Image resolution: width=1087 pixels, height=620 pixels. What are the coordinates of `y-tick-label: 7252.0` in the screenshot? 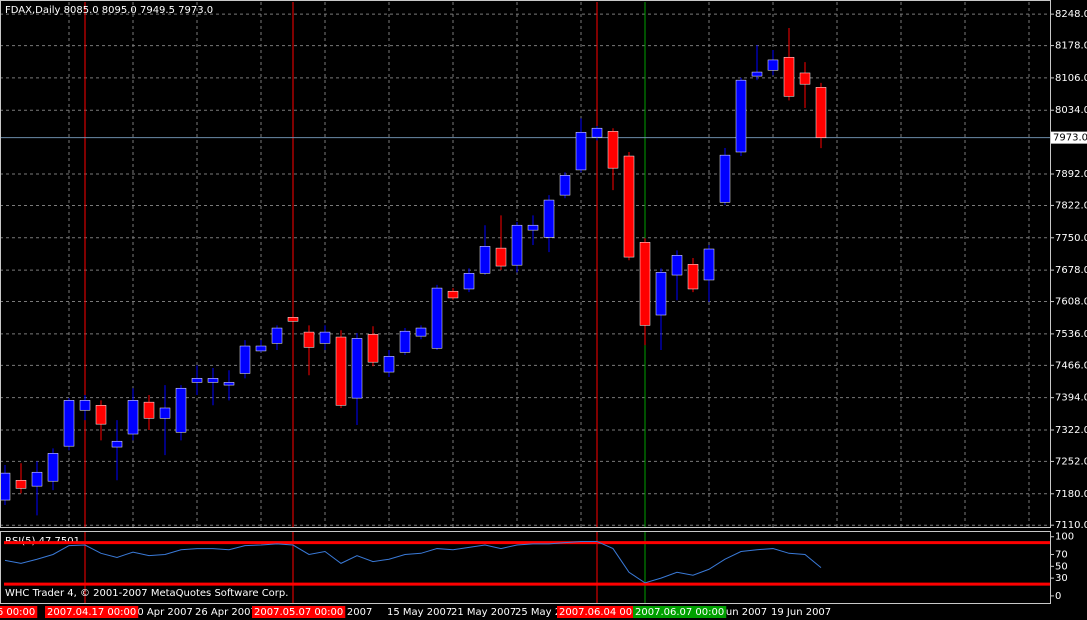 It's located at (1071, 461).